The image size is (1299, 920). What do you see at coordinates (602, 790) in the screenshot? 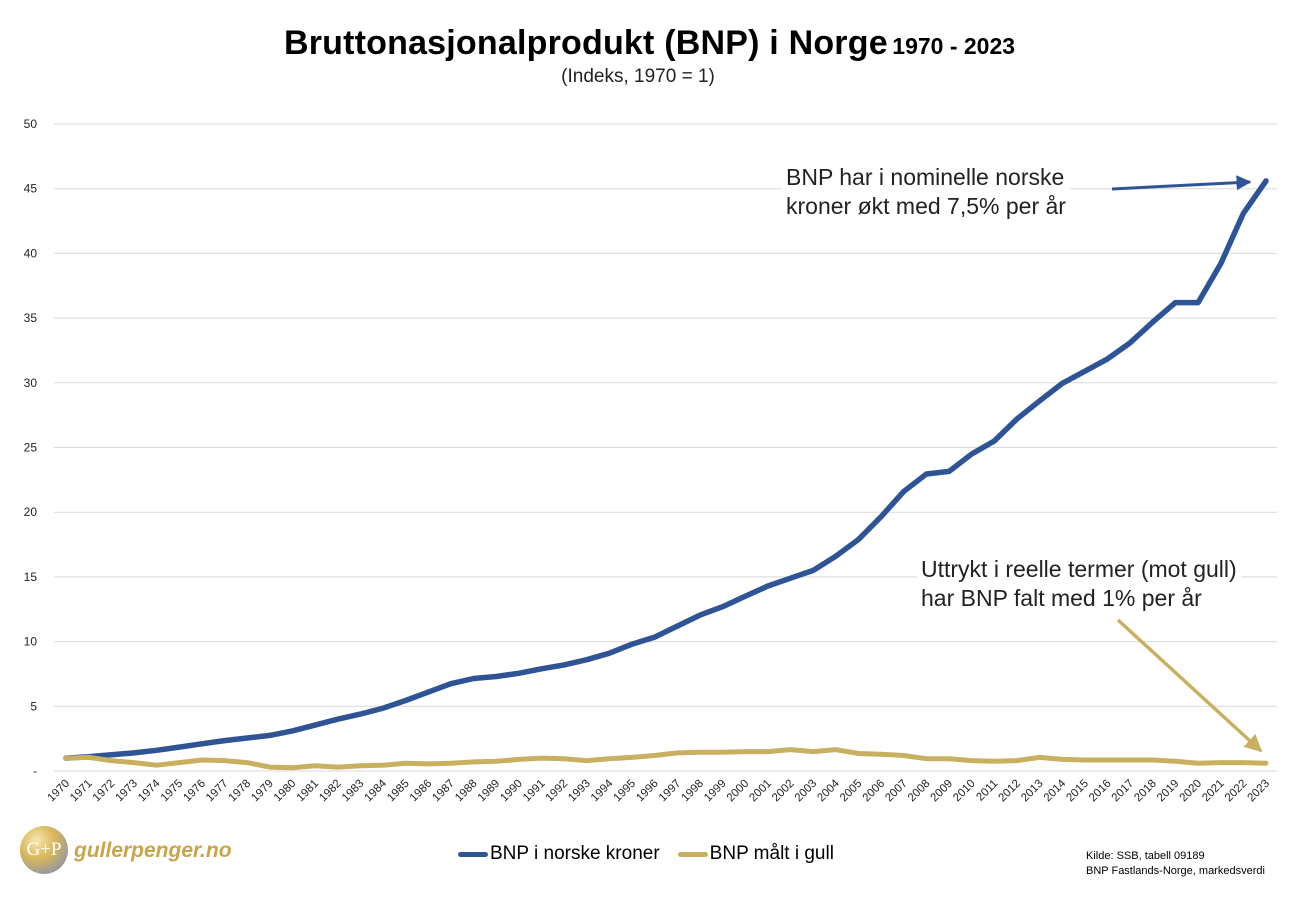
I see `x-tick-label: 1994` at bounding box center [602, 790].